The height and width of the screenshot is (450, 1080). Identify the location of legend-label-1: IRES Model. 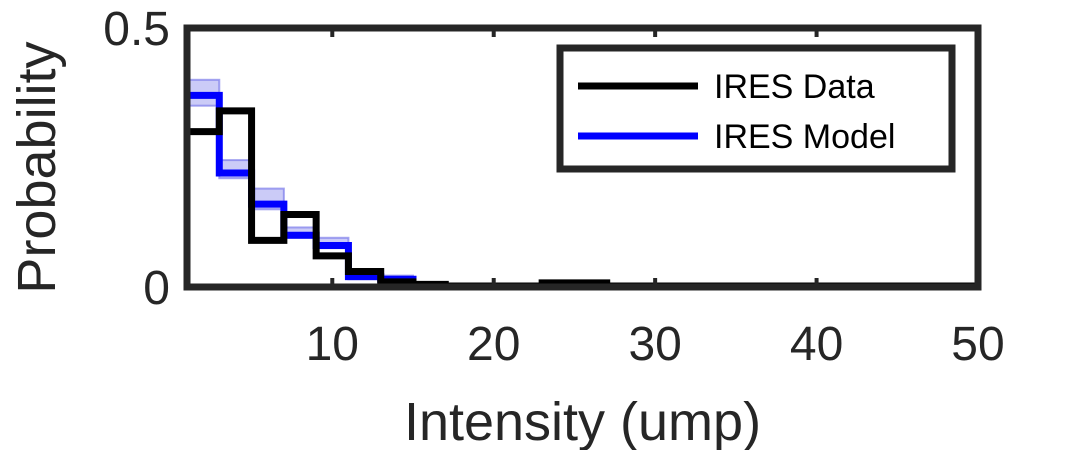
(804, 137).